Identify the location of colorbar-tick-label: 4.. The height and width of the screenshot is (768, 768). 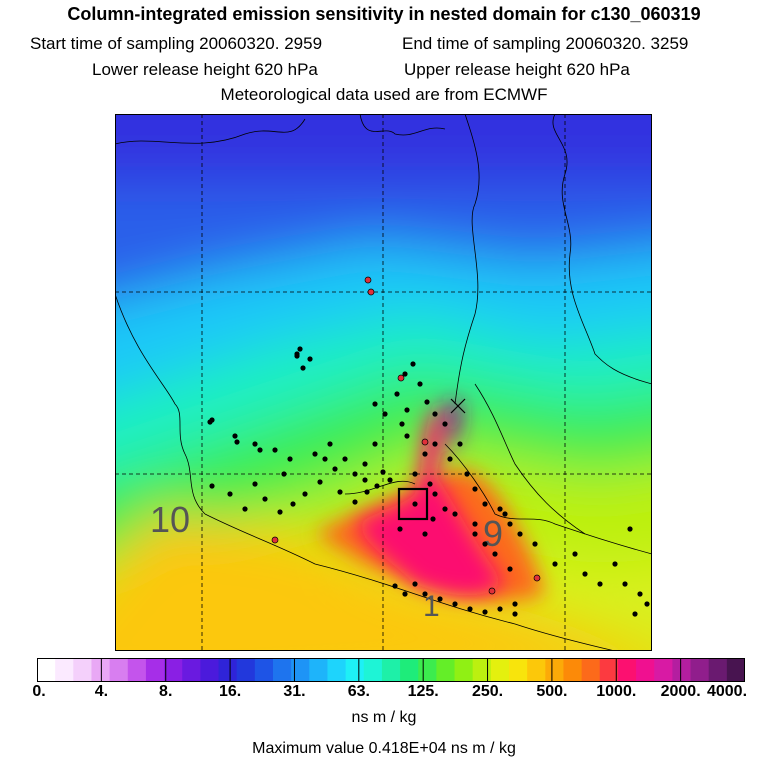
(101, 691).